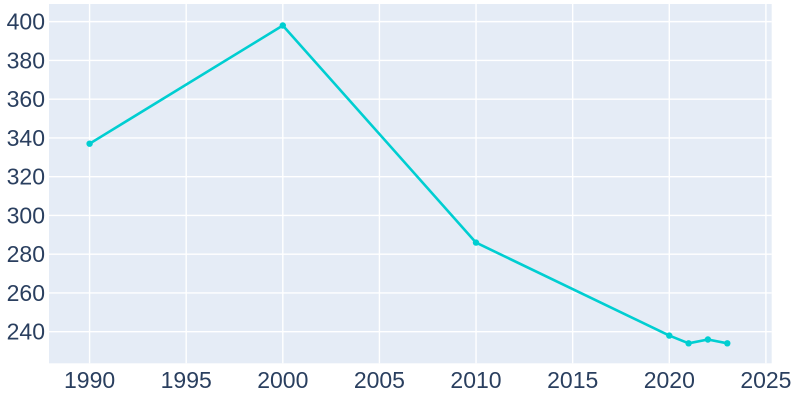  Describe the element at coordinates (669, 380) in the screenshot. I see `x-tick-label: 2020` at that location.